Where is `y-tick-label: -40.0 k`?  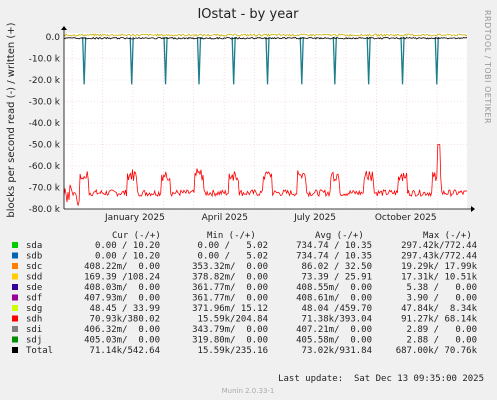 y-tick-label: -40.0 k is located at coordinates (45, 124).